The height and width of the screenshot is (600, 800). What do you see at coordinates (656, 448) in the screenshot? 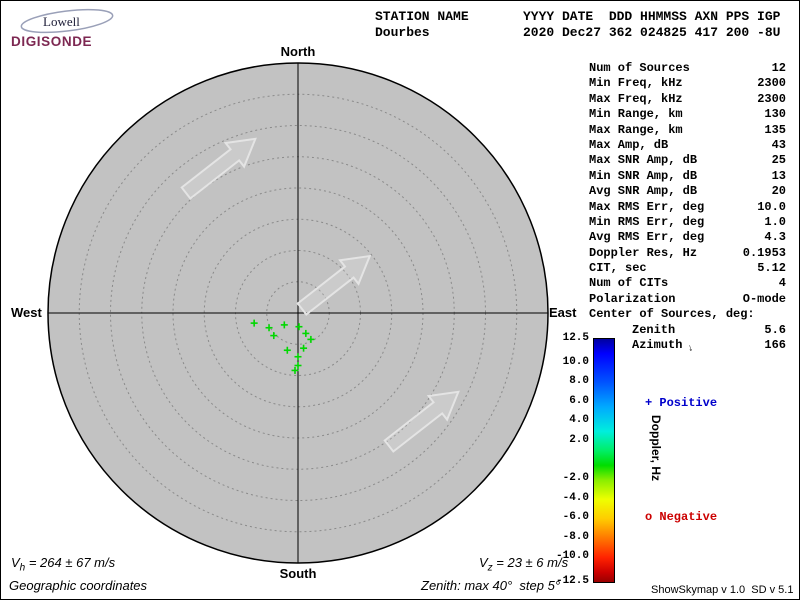
I see `colorbar-title: Doppler, Hz` at bounding box center [656, 448].